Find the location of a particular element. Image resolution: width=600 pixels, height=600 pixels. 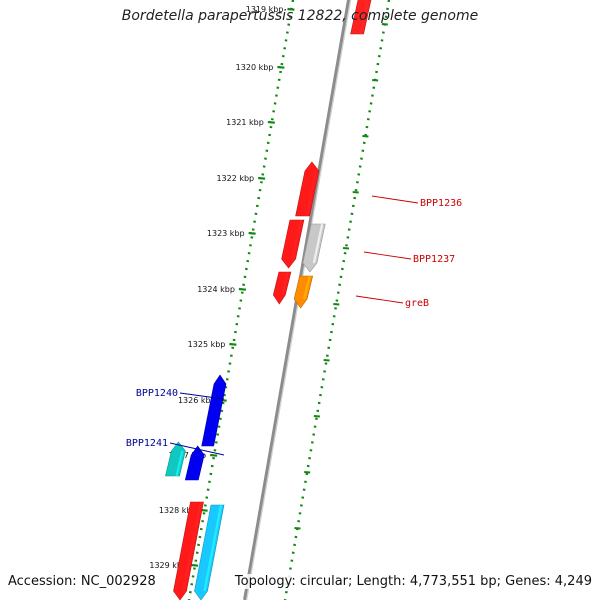

scale-tick-label: 1323 kbp is located at coordinates (226, 233).